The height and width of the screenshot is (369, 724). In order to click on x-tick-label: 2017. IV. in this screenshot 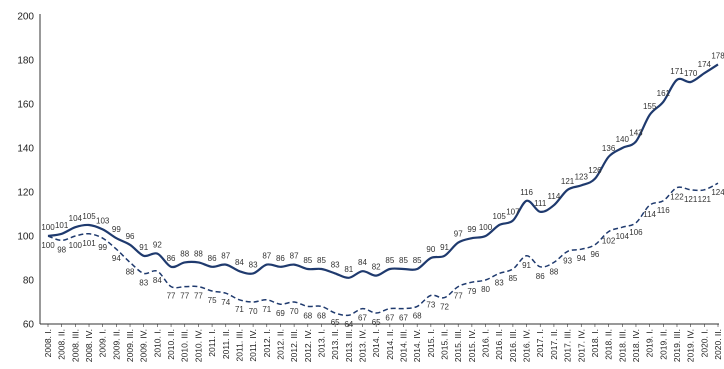, I will do `click(581, 345)`.